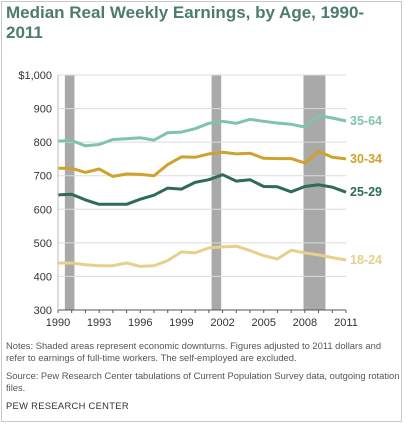 This screenshot has height=425, width=405. What do you see at coordinates (305, 323) in the screenshot?
I see `x-tick-label: 2008` at bounding box center [305, 323].